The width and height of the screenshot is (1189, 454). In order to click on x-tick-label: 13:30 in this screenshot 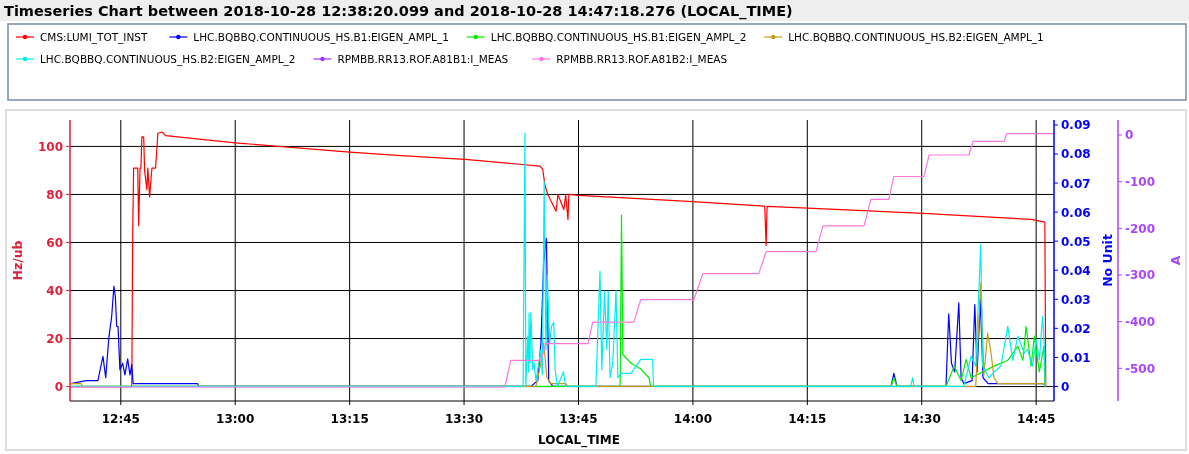, I will do `click(464, 419)`.